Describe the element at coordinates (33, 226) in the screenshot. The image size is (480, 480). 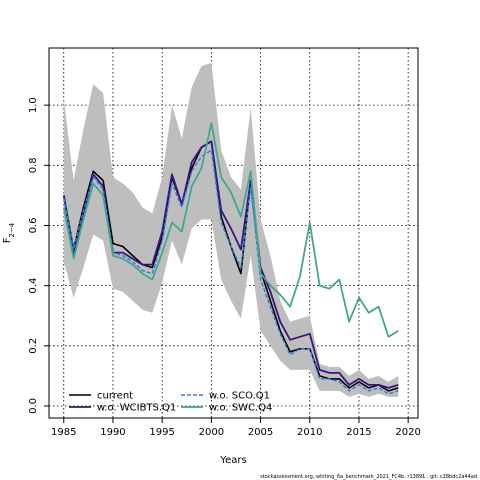
I see `y-tick-label: 0.6` at that location.